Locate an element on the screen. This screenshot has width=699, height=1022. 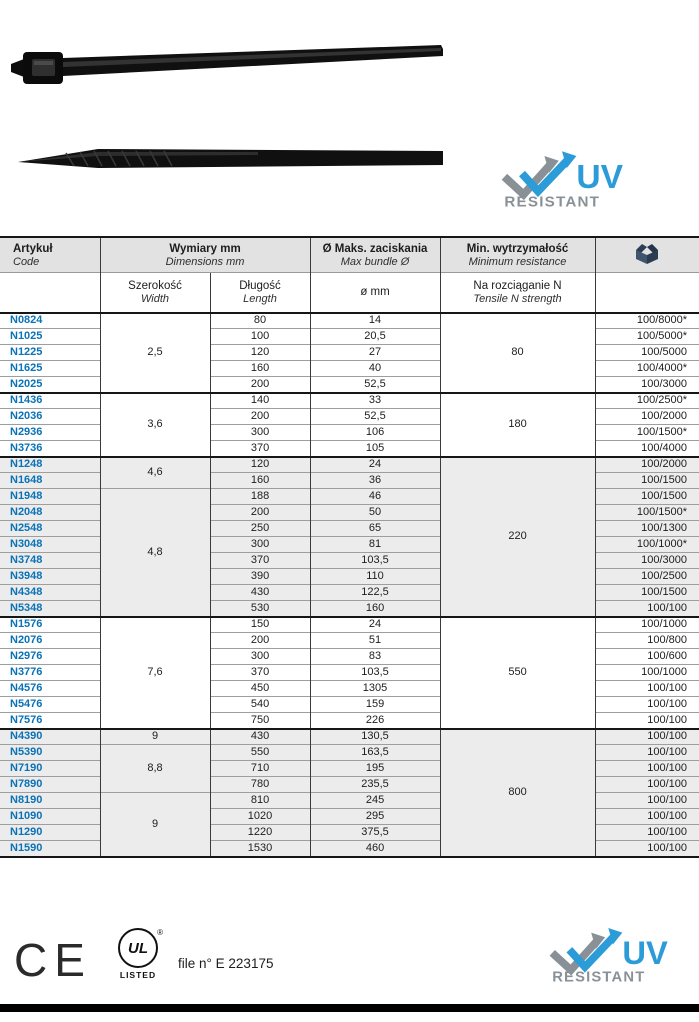
width-cell: 4,8 is located at coordinates (154, 552).